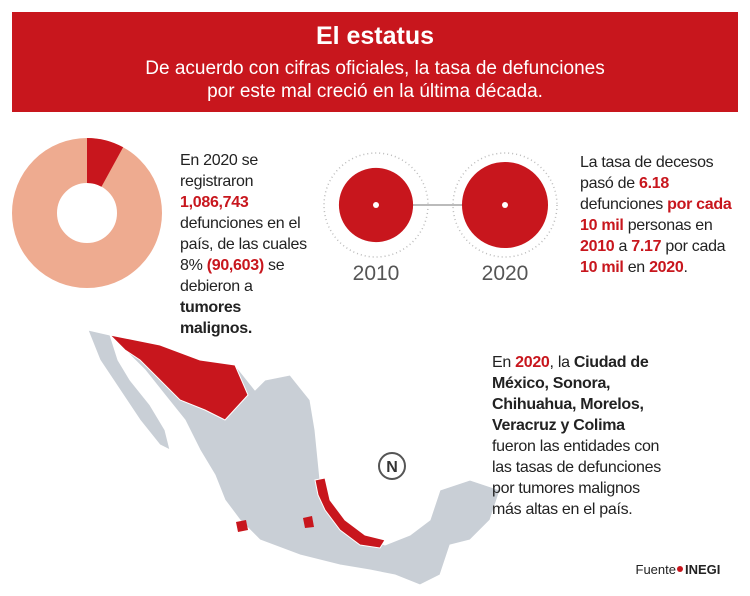  Describe the element at coordinates (219, 171) in the screenshot. I see `text: En 2020 se registraron` at that location.